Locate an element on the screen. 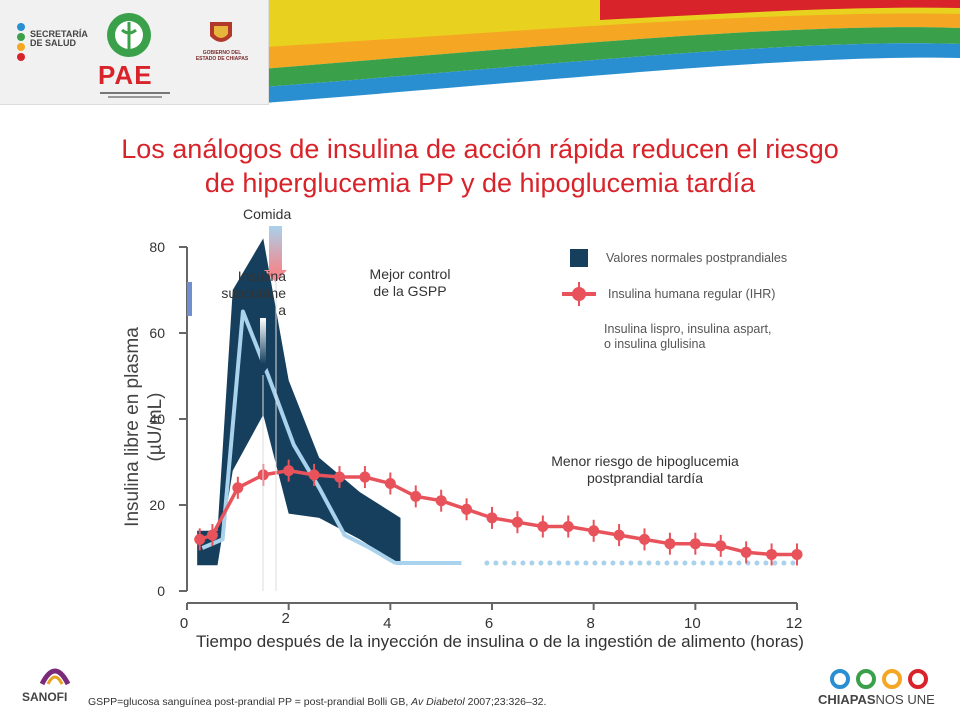  gobierno-logo-text: GOBIERNO DEL ESTADO DE CHIAPAS is located at coordinates (222, 56).